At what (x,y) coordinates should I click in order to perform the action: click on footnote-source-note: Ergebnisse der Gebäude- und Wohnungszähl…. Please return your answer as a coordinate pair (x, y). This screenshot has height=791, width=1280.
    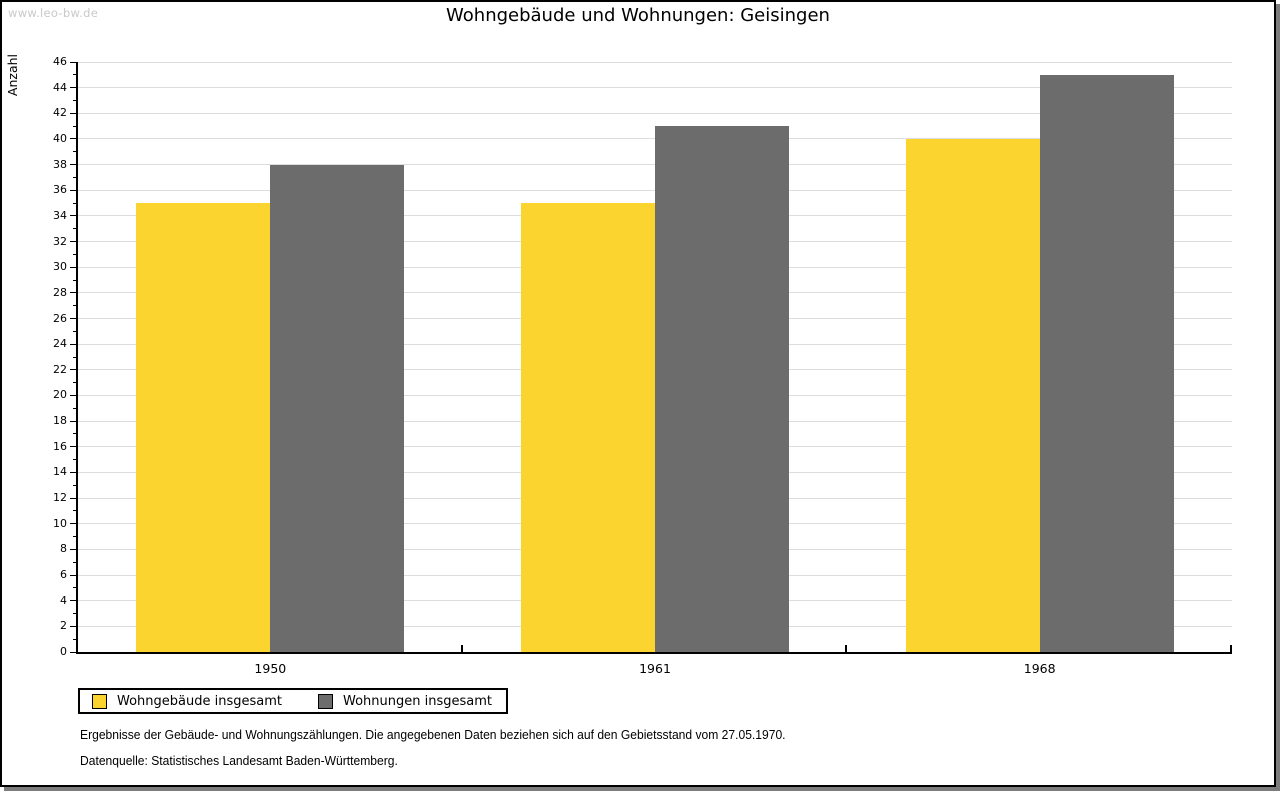
    Looking at the image, I should click on (433, 734).